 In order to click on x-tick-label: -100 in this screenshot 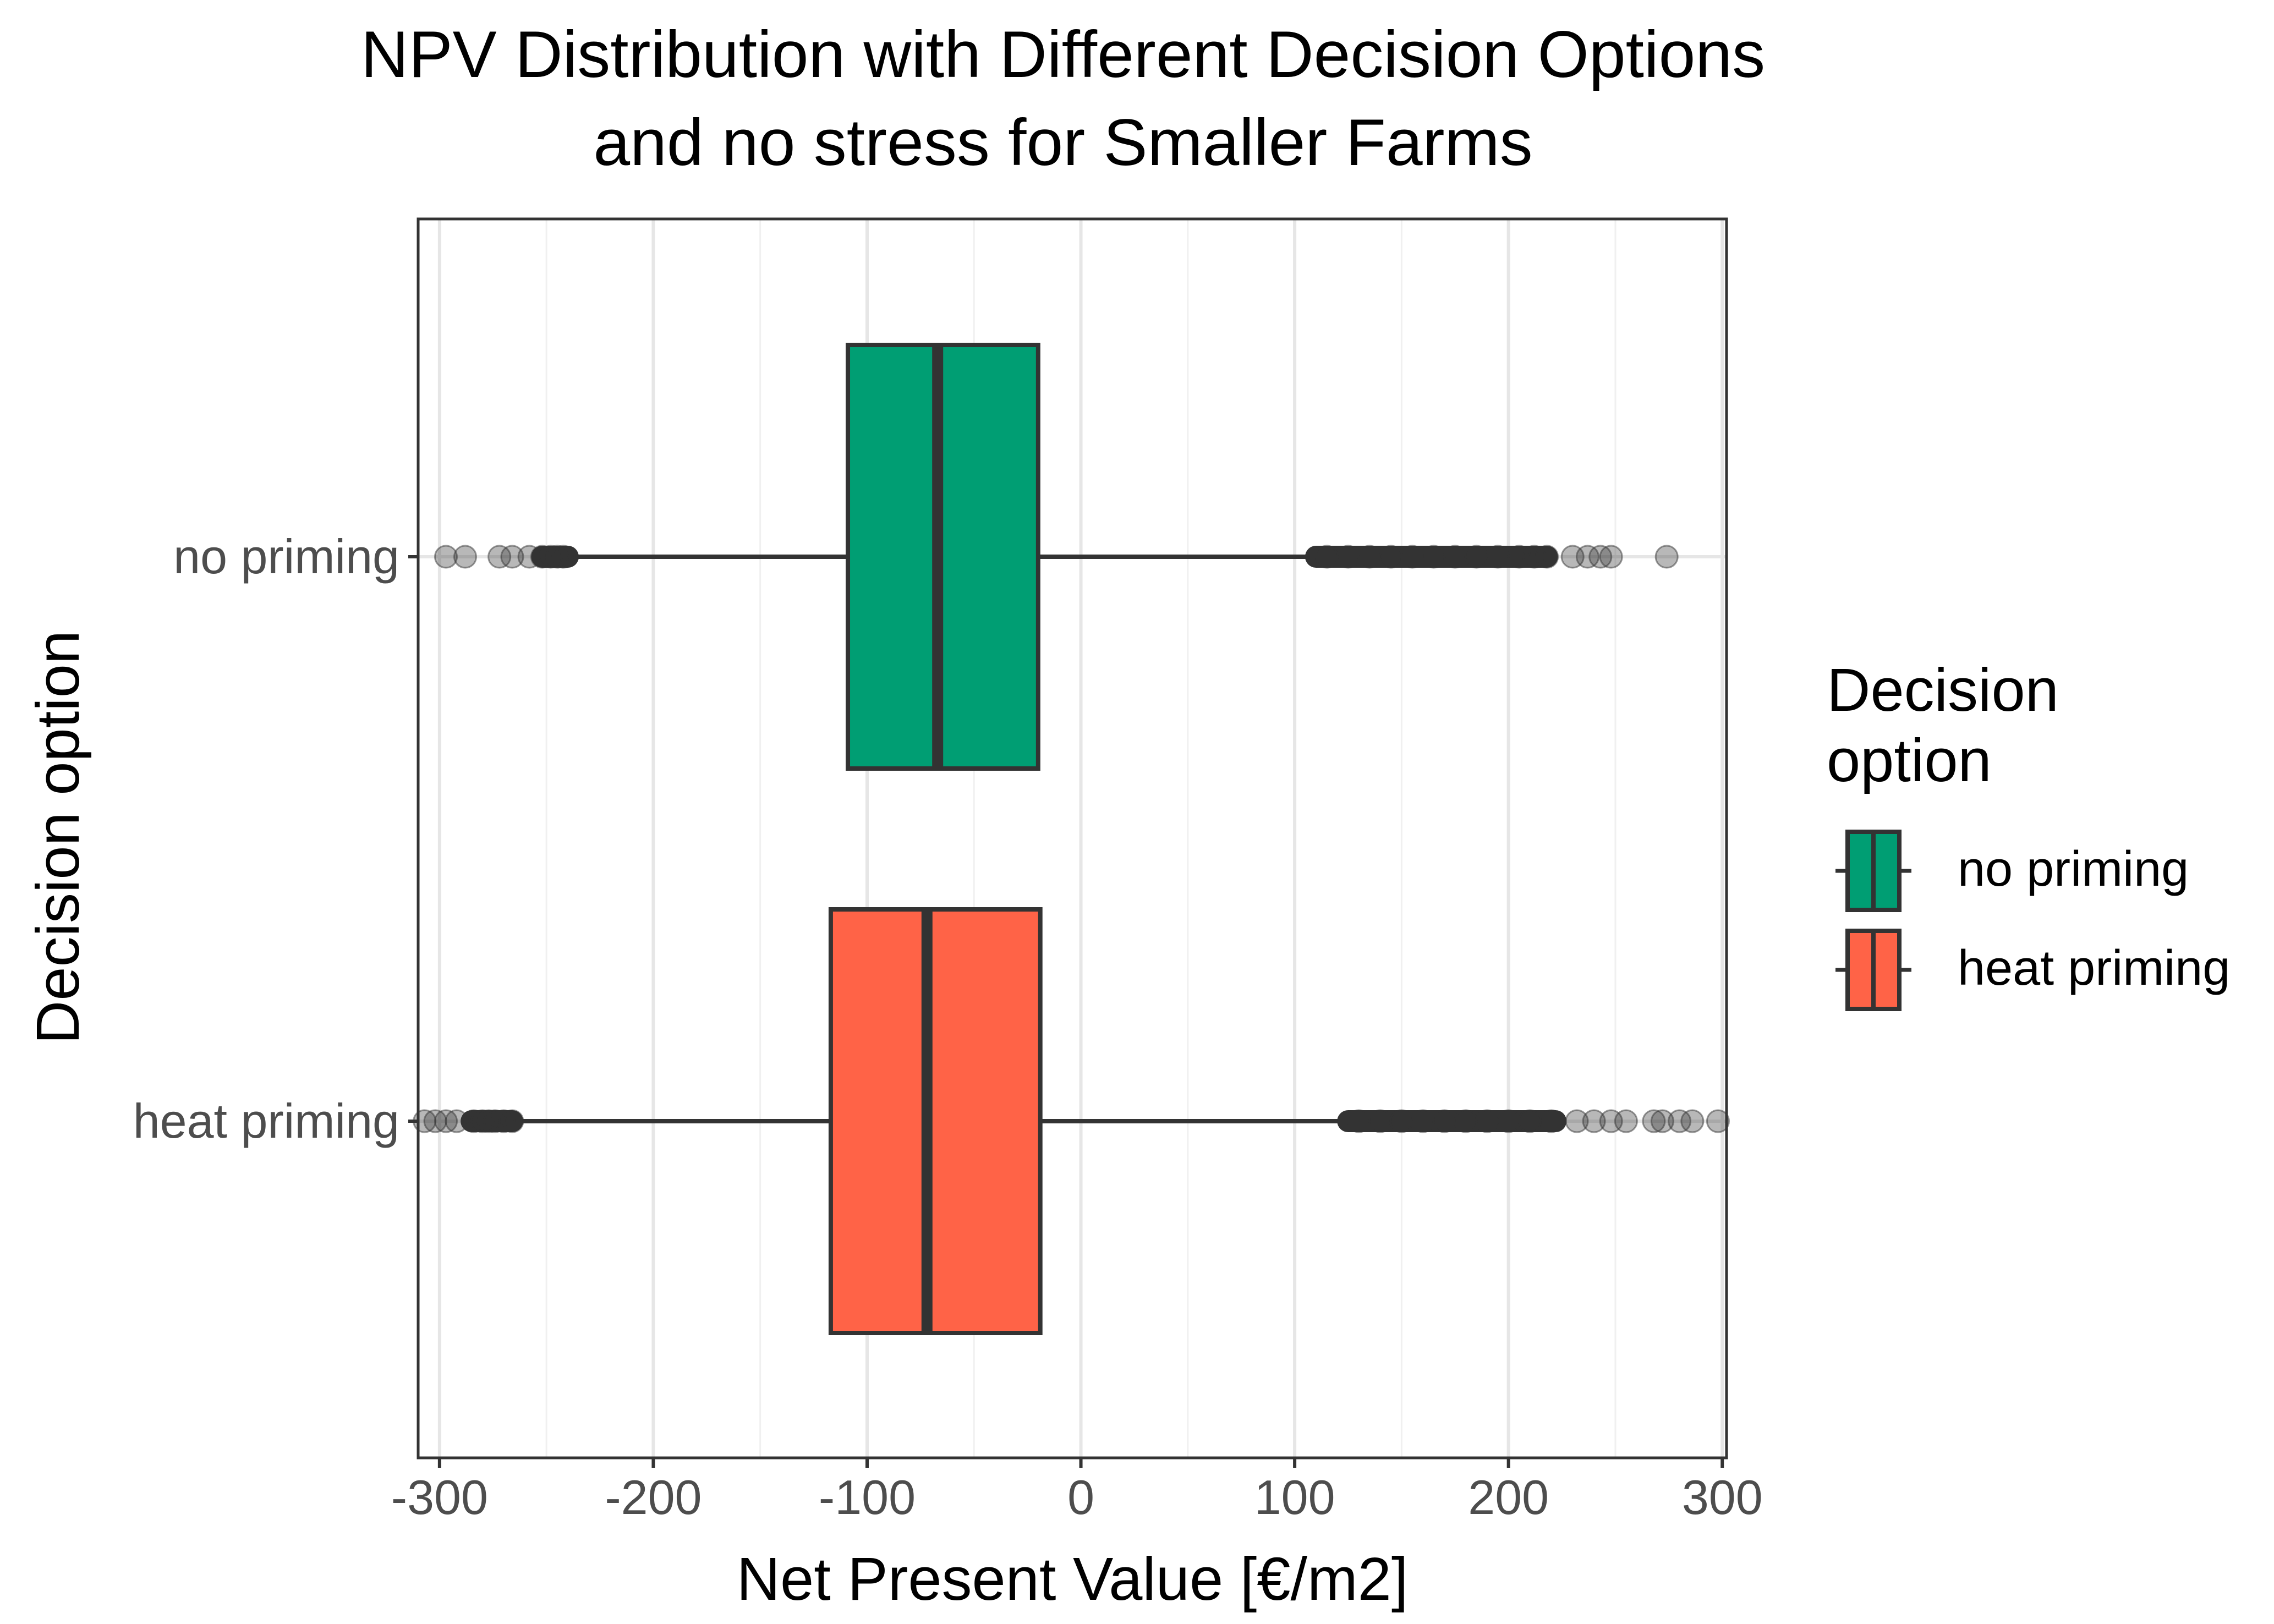, I will do `click(867, 1497)`.